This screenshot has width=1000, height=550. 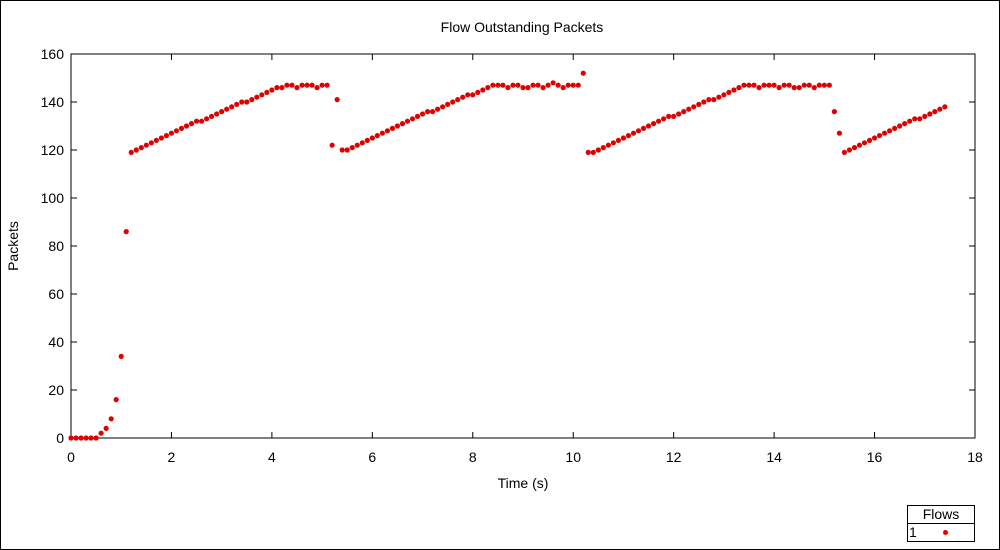 I want to click on y-tick-label: 100, so click(x=53, y=198).